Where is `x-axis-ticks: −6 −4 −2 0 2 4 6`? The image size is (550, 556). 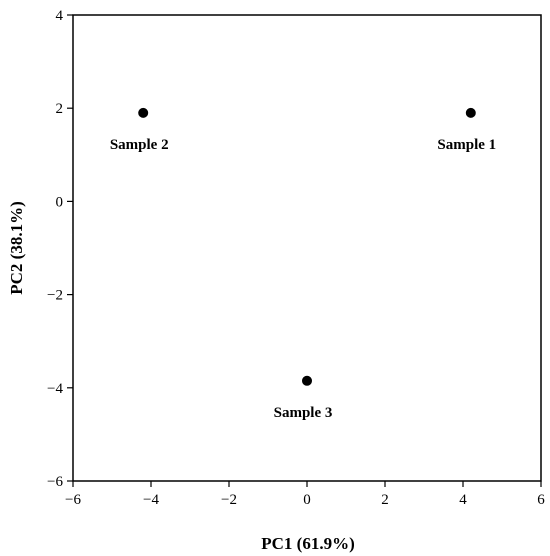 x-axis-ticks: −6 −4 −2 0 2 4 6 is located at coordinates (305, 494).